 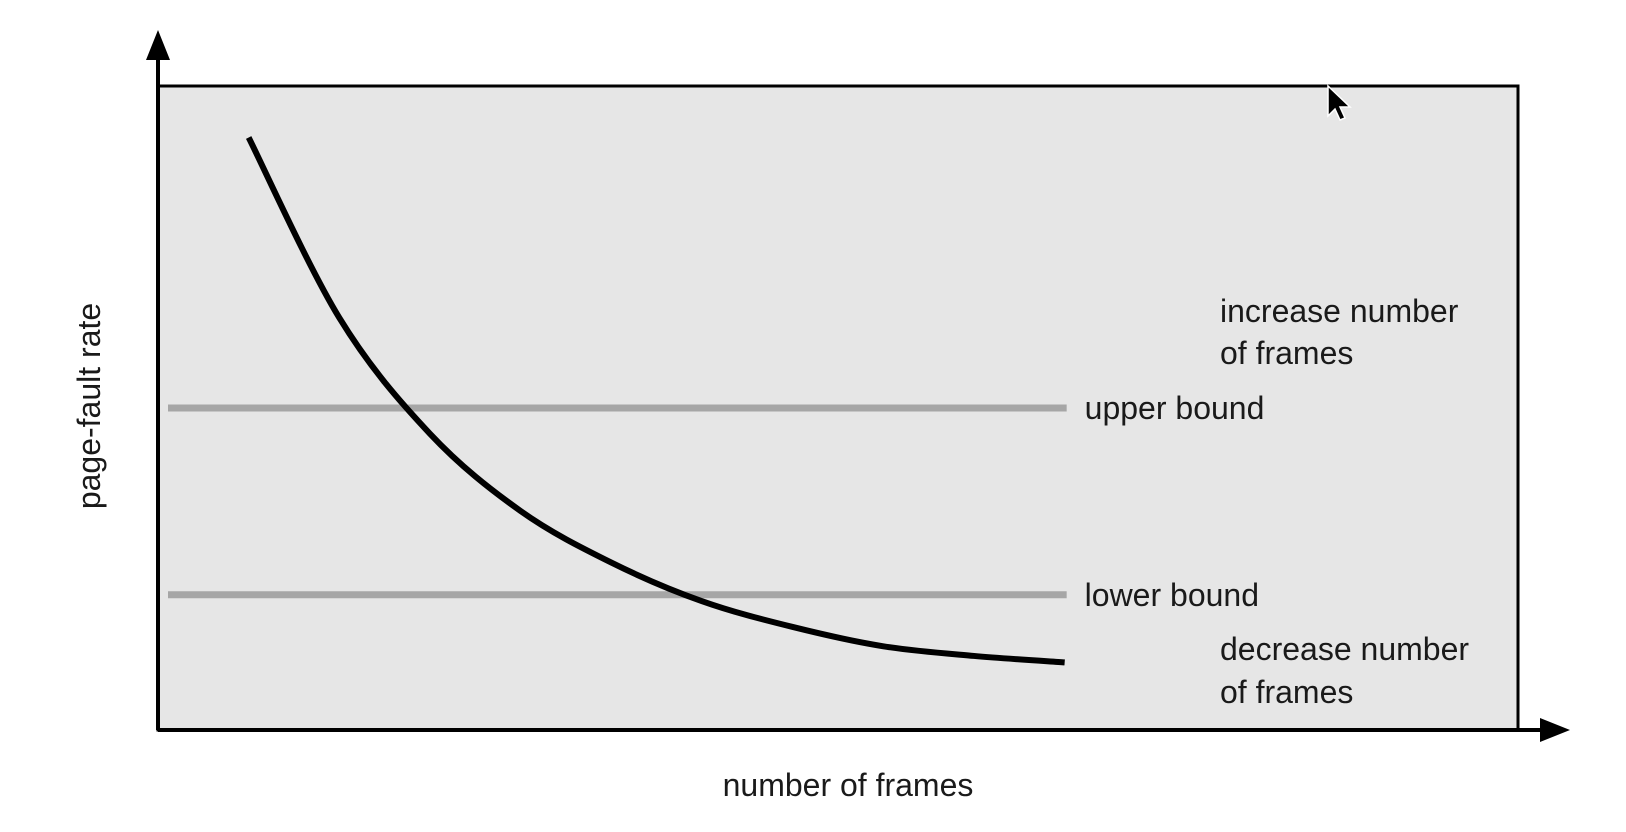 What do you see at coordinates (1172, 595) in the screenshot?
I see `lower-bound-label: lower bound` at bounding box center [1172, 595].